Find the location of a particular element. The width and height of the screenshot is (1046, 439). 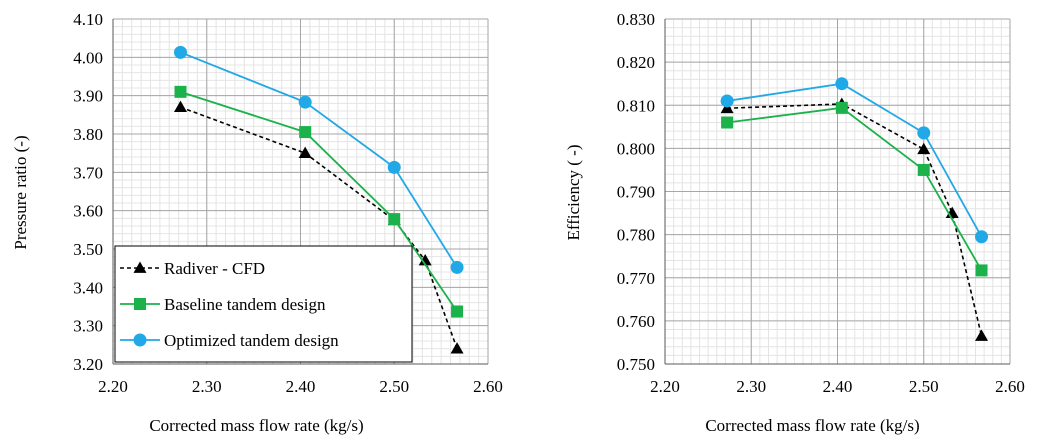

y-tick-label: 3.80 is located at coordinates (88, 134).